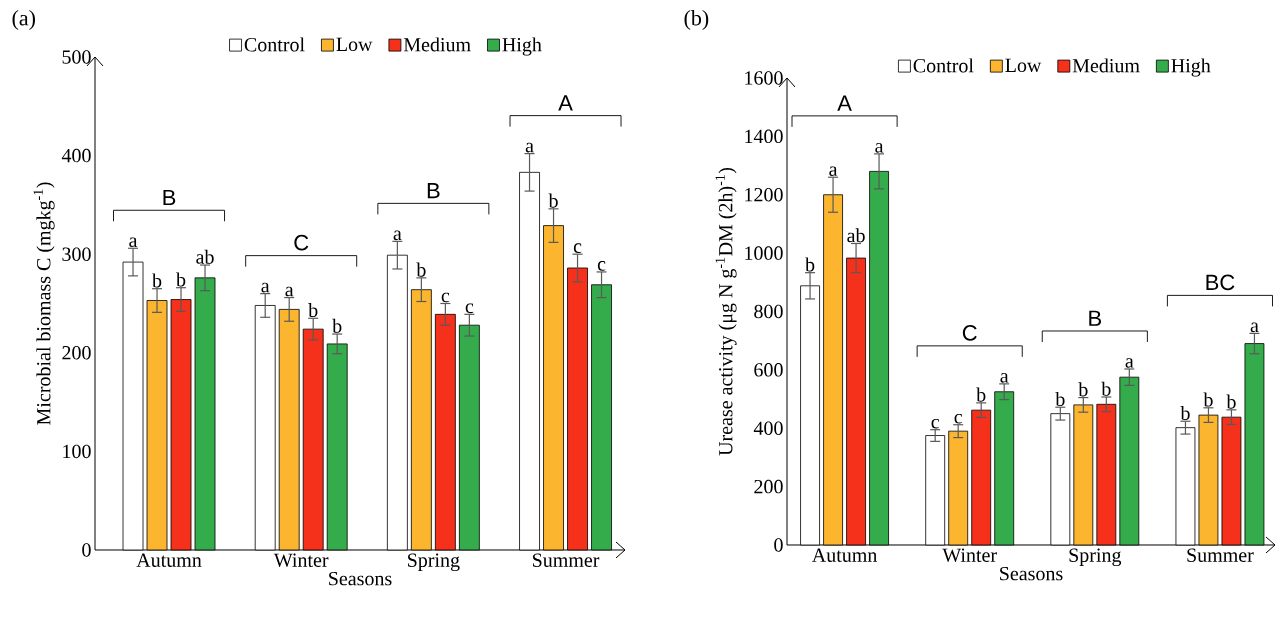 The width and height of the screenshot is (1283, 628). Describe the element at coordinates (77, 451) in the screenshot. I see `y-tick-label: 100` at that location.